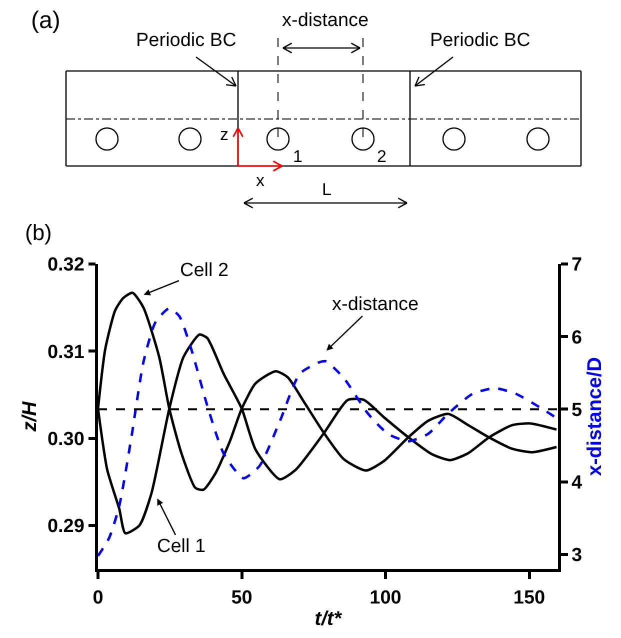 The image size is (621, 638). I want to click on text: (a), so click(45, 20).